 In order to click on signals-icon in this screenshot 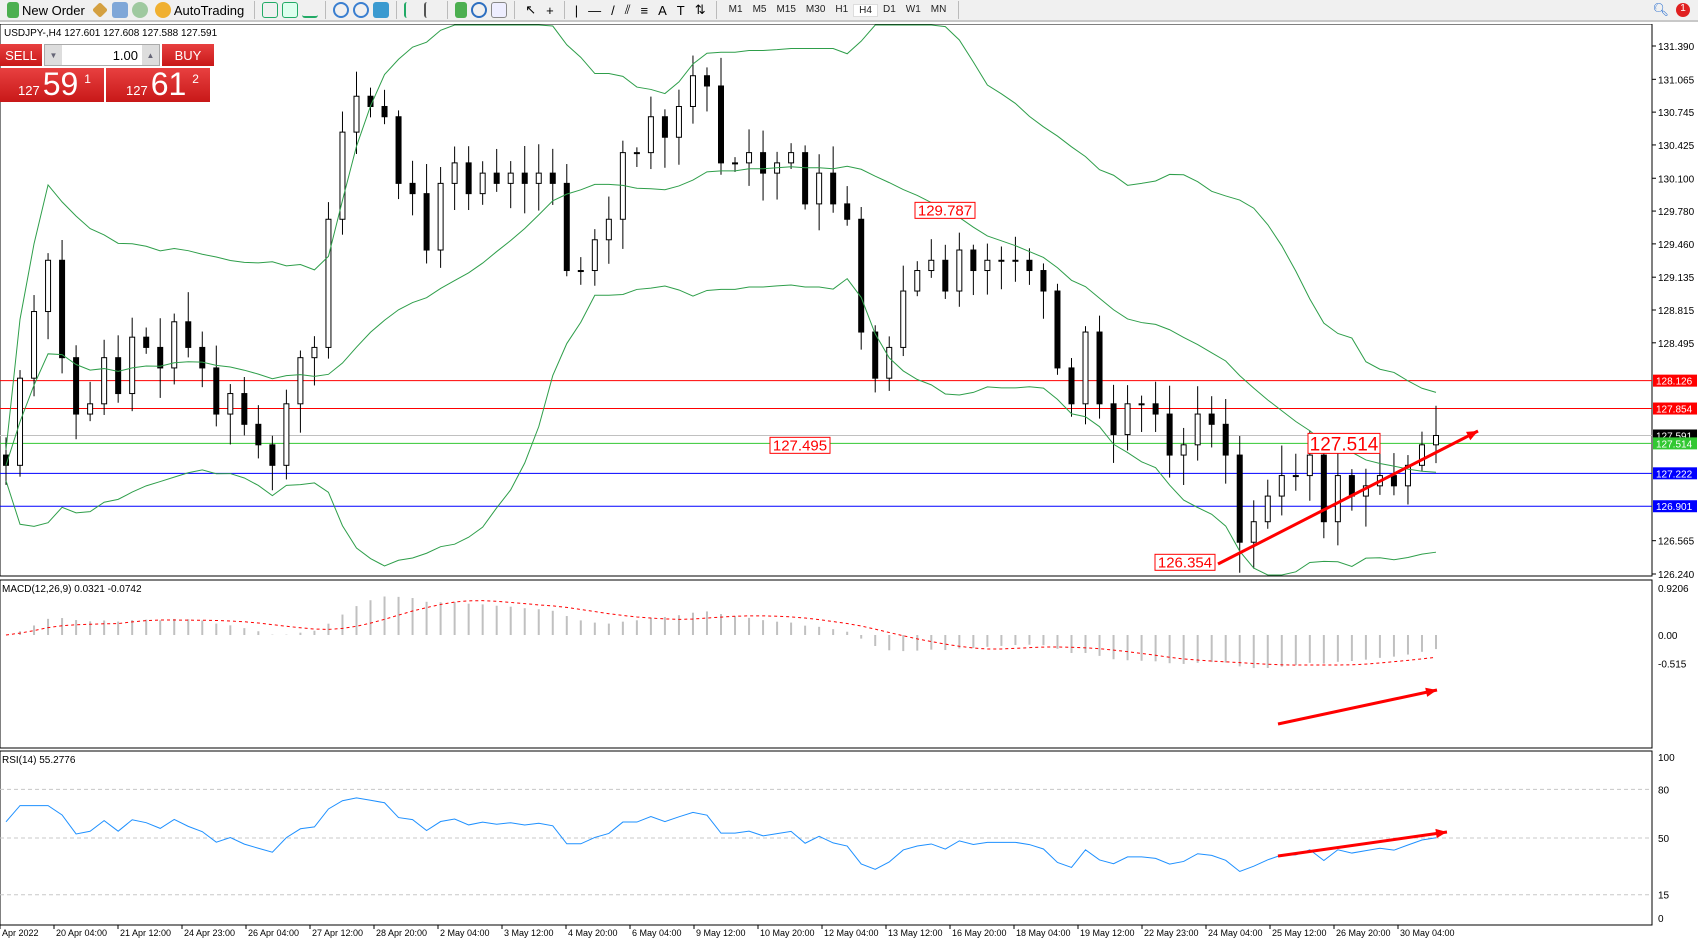, I will do `click(139, 10)`.